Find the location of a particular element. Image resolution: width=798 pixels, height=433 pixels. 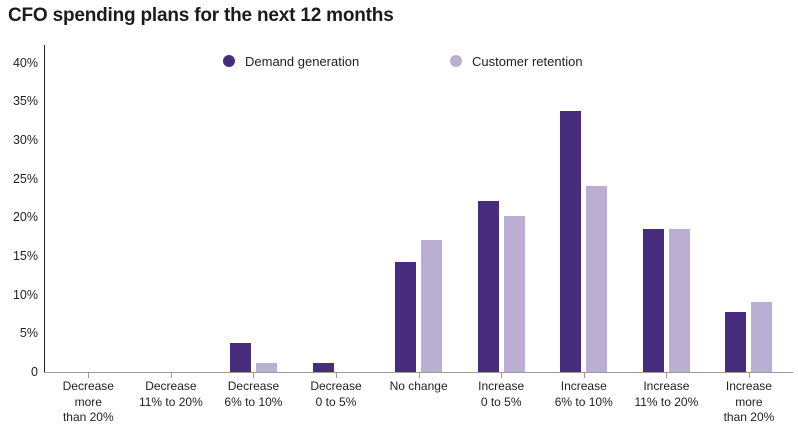

x-axis-category-label: Increase 11% to 20% is located at coordinates (666, 394).